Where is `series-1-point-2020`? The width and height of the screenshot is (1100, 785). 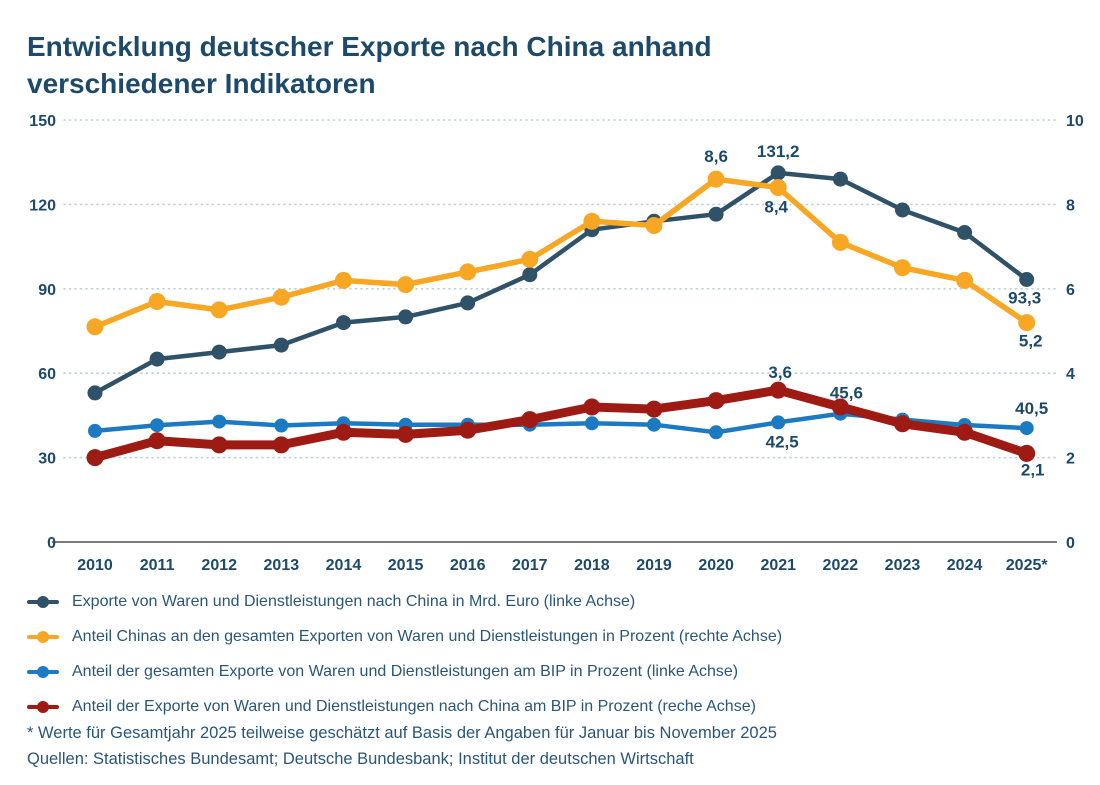
series-1-point-2020 is located at coordinates (716, 179).